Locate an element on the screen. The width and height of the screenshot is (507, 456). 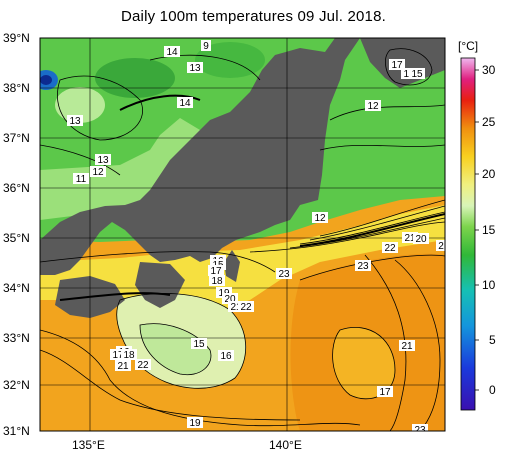
lat-label: 39°N is located at coordinates (16, 38).